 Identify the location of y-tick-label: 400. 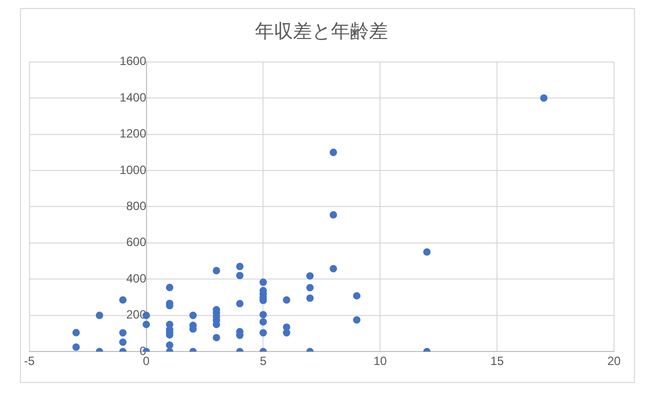
(136, 278).